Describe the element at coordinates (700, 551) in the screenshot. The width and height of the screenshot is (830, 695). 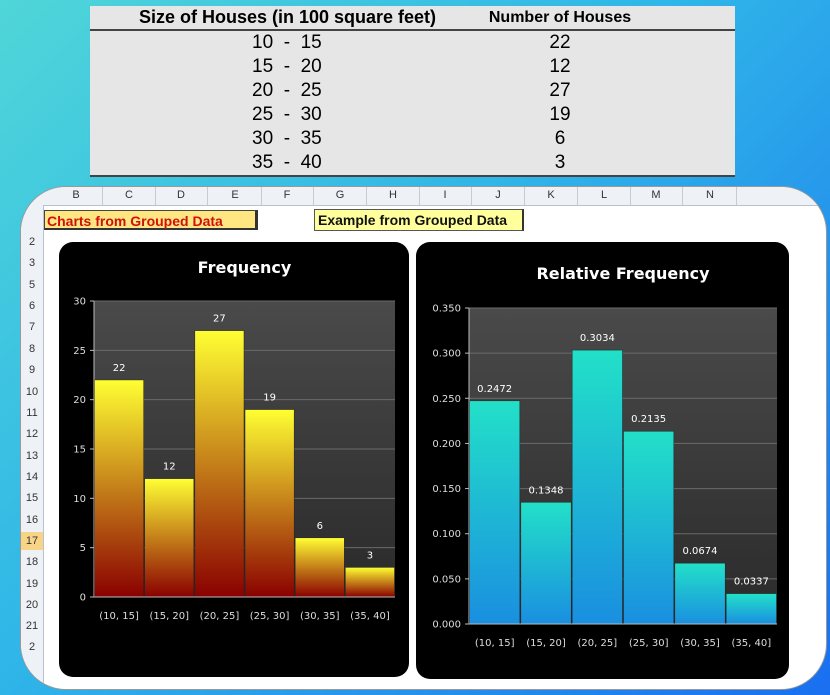
I see `data-label: 0.0674` at that location.